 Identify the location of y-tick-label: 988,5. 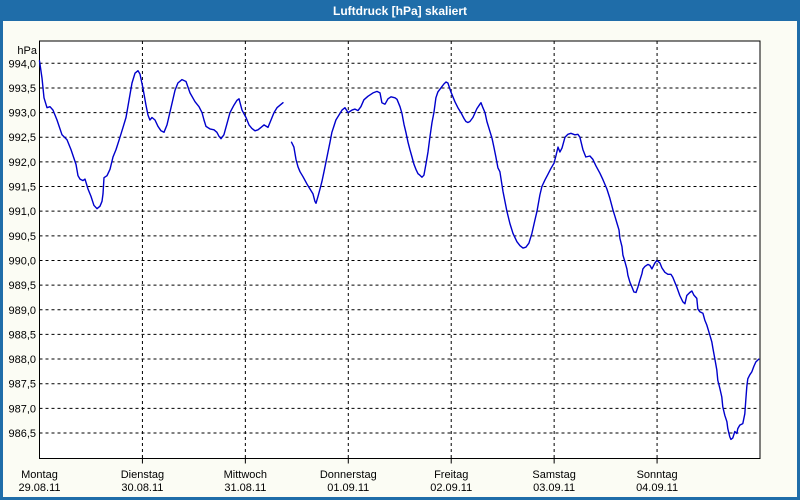
(22, 335).